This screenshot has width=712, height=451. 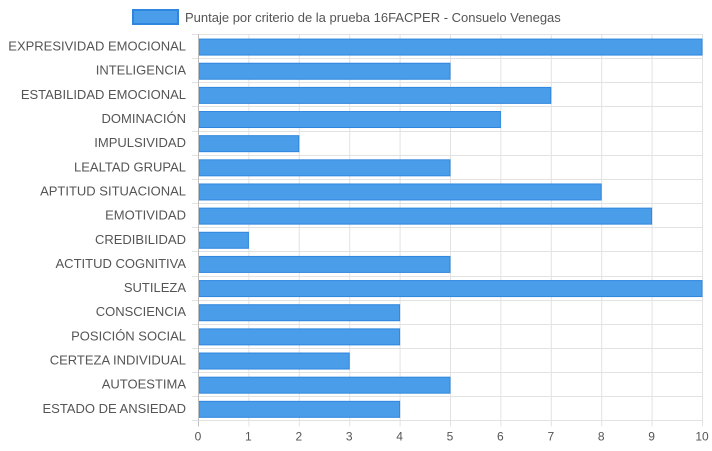 I want to click on x-tick-label: 8, so click(x=601, y=436).